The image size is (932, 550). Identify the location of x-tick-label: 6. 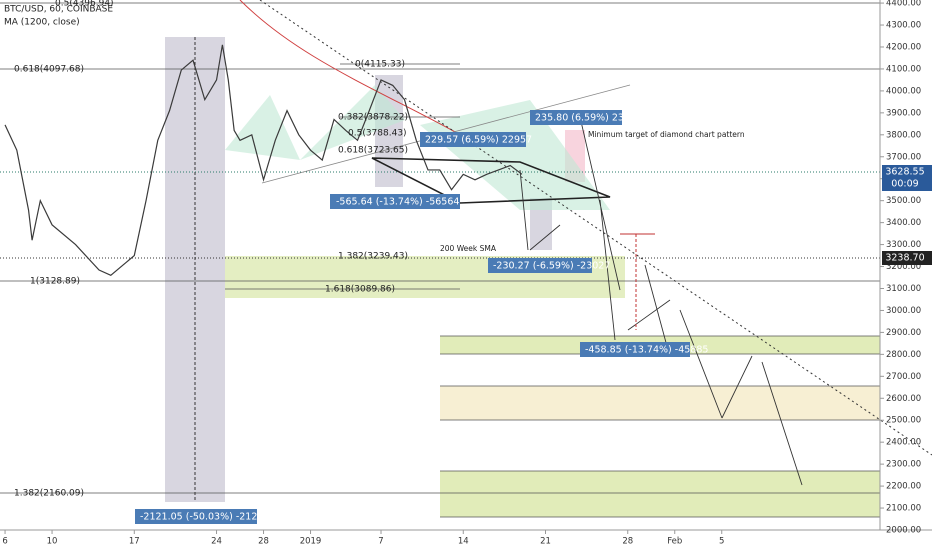
(4, 542).